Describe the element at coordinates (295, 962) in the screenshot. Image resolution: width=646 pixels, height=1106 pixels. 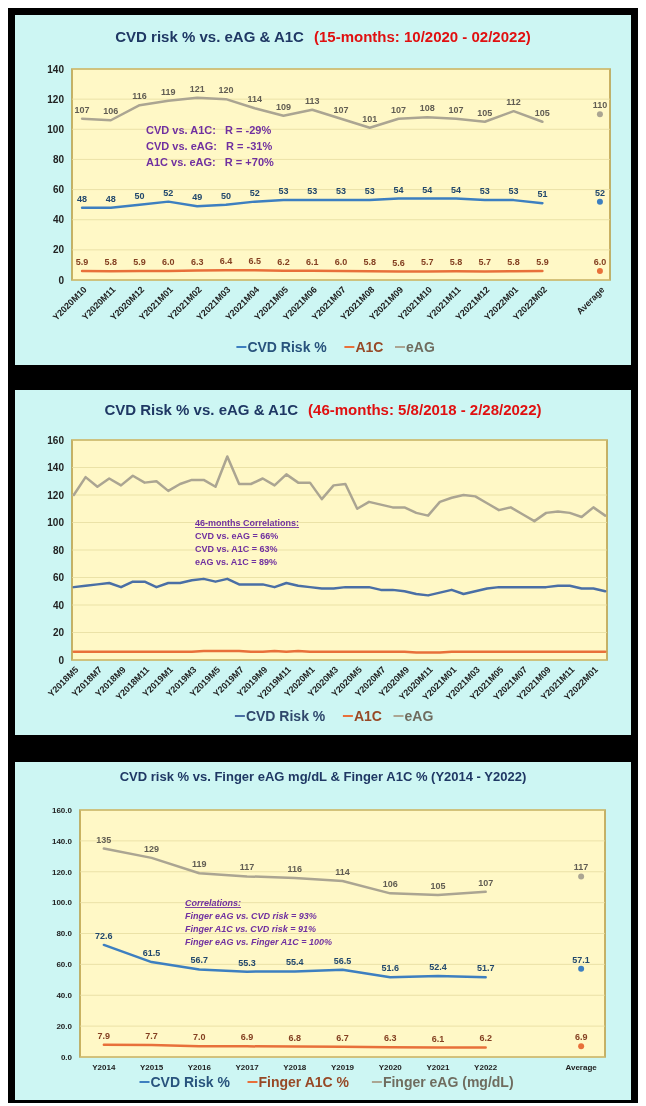
I see `data-label: 55.4` at that location.